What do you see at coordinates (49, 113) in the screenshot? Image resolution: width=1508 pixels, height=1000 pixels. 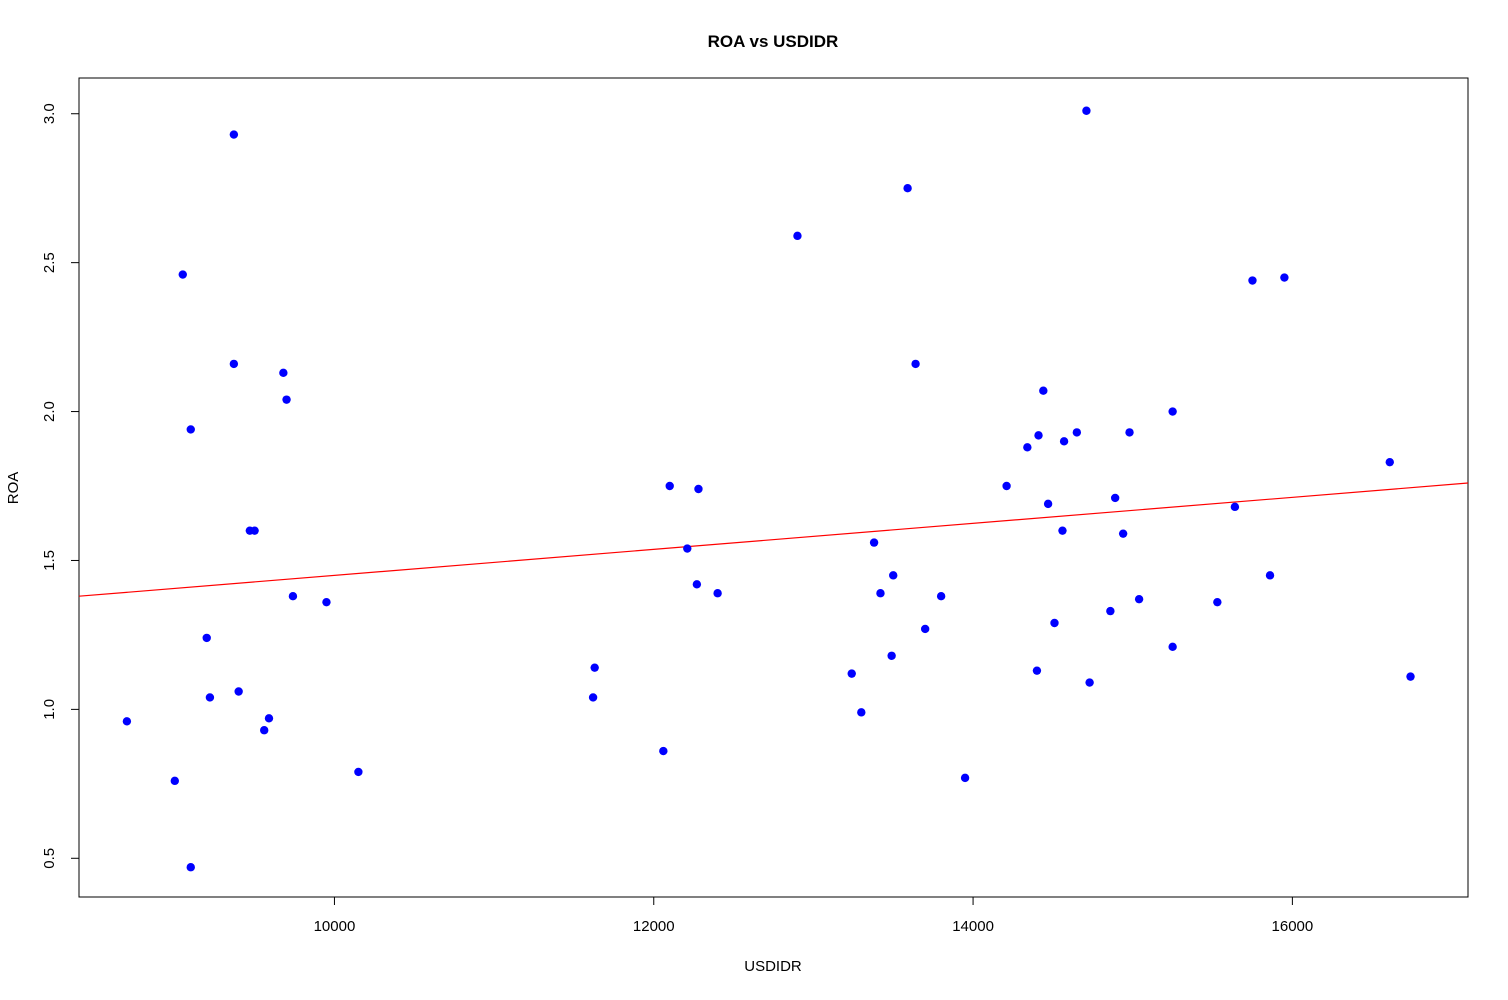 I see `y-tick-label: 3.0` at bounding box center [49, 113].